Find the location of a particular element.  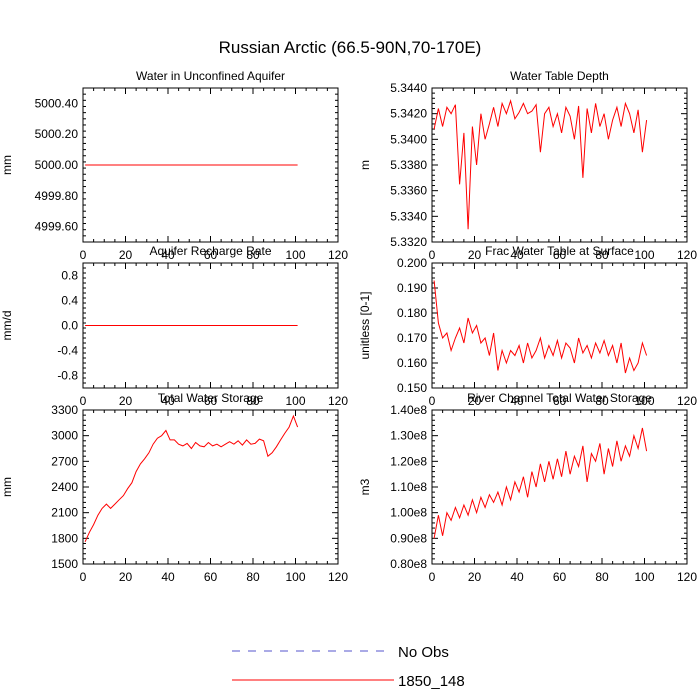

chart-title: Frac Water Table at Surface is located at coordinates (559, 251).